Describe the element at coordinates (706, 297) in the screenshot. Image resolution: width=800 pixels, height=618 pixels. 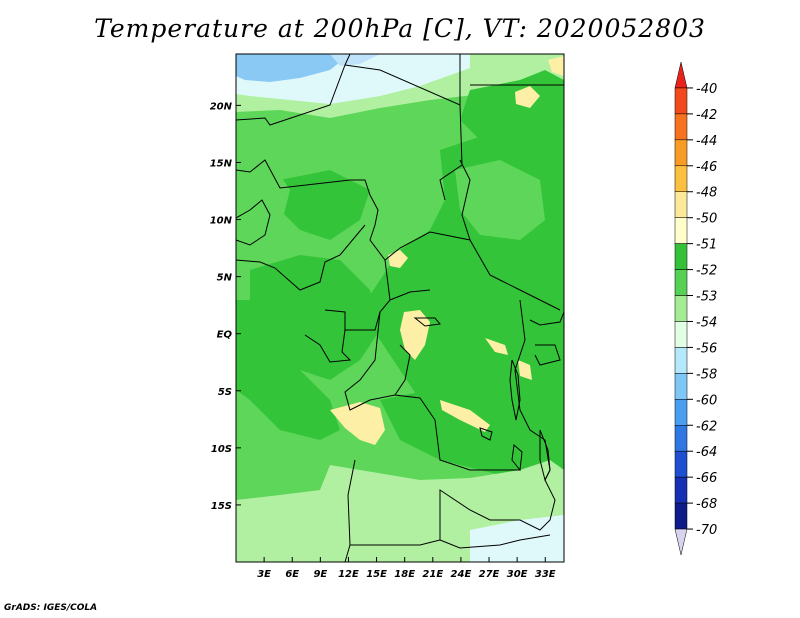
I see `colorbar-label: -53` at that location.